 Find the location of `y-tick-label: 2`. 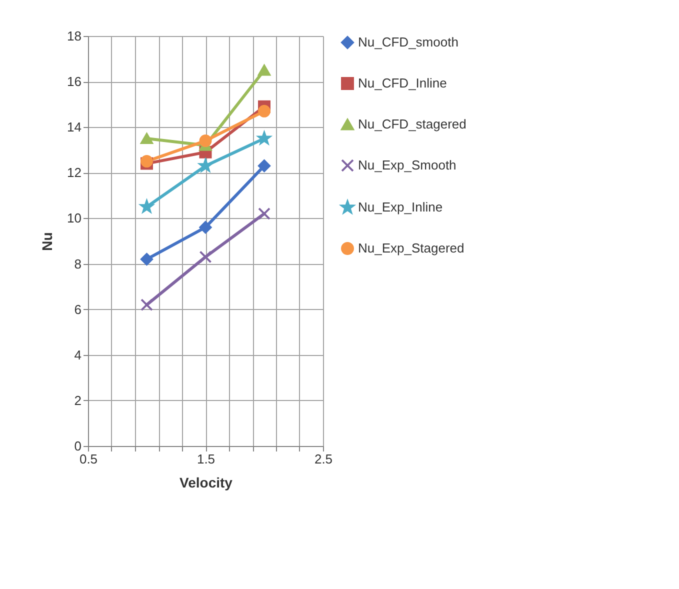

y-tick-label: 2 is located at coordinates (78, 400).